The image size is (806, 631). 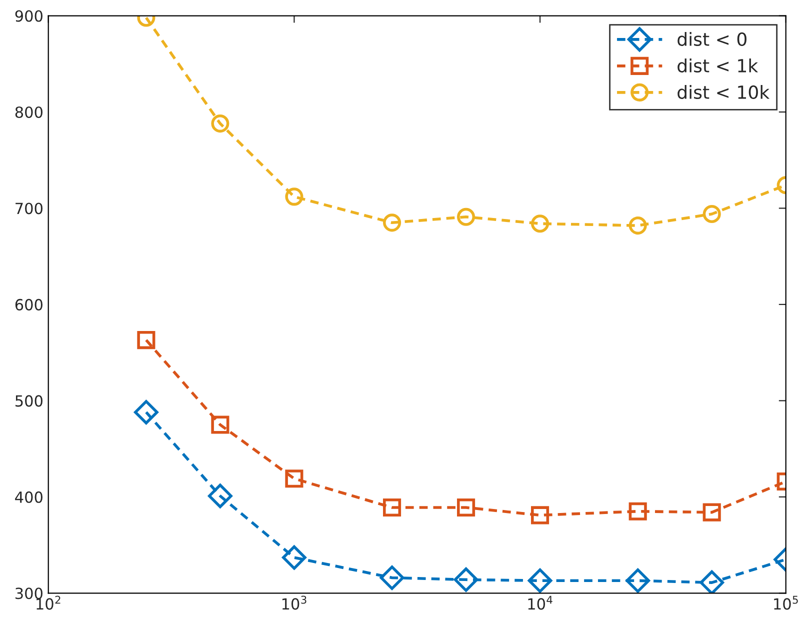 What do you see at coordinates (540, 603) in the screenshot?
I see `x-tick-label: 10$^{4}$` at bounding box center [540, 603].